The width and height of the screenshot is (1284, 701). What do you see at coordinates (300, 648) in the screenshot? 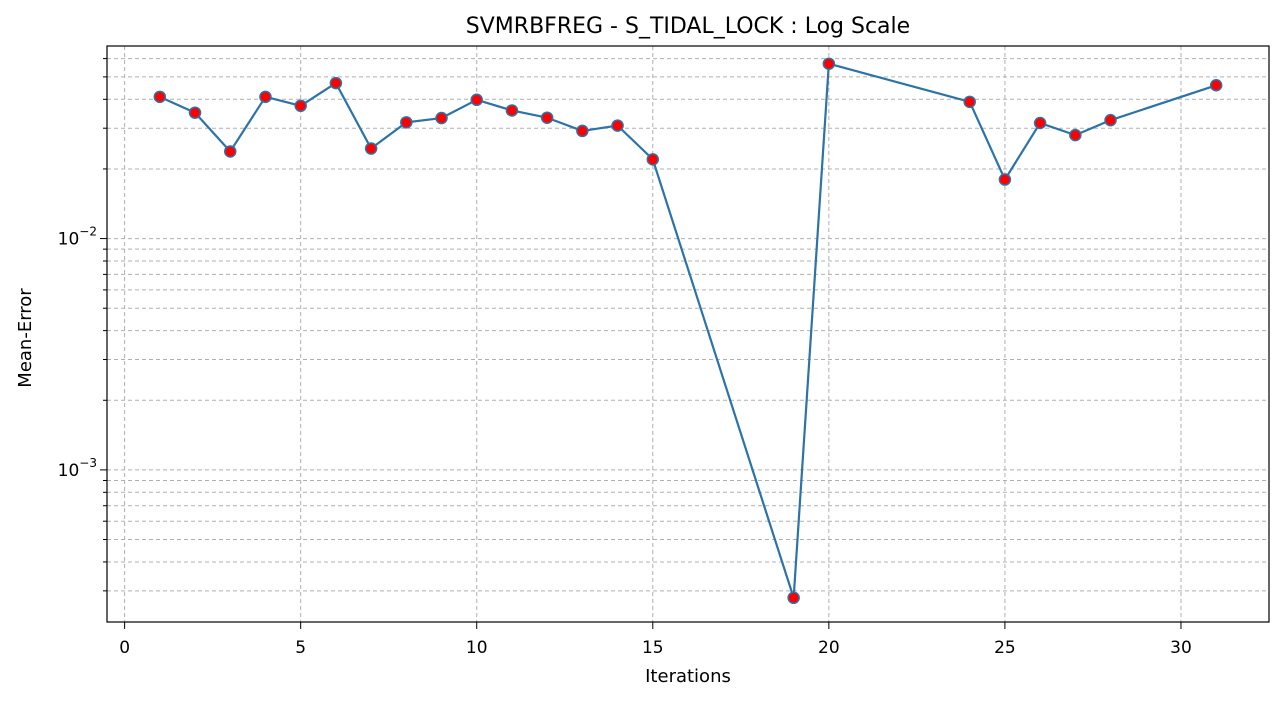
I see `x-tick-label: 5` at bounding box center [300, 648].